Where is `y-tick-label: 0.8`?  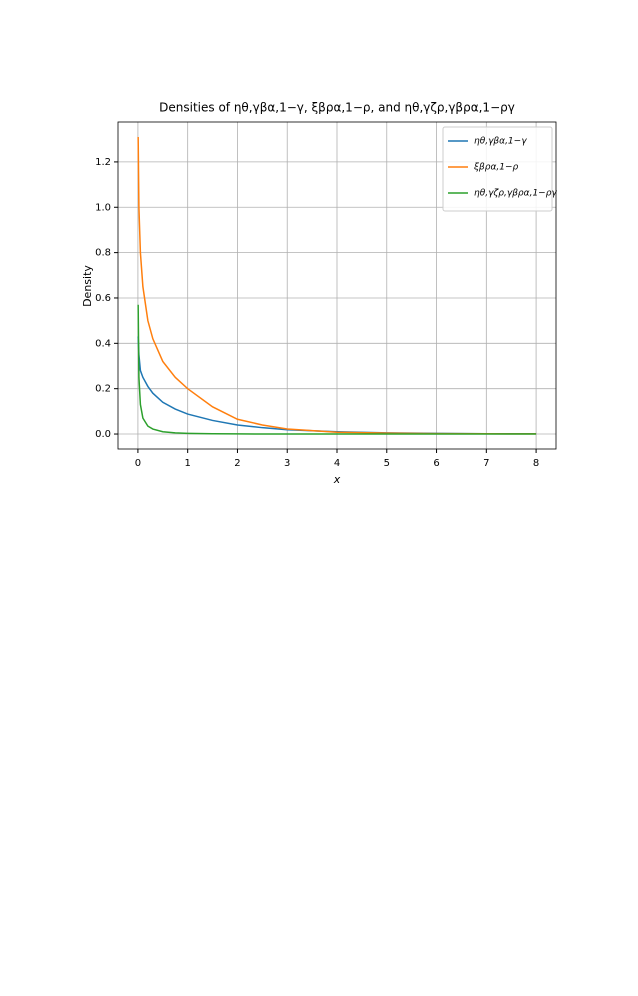
y-tick-label: 0.8 is located at coordinates (103, 253).